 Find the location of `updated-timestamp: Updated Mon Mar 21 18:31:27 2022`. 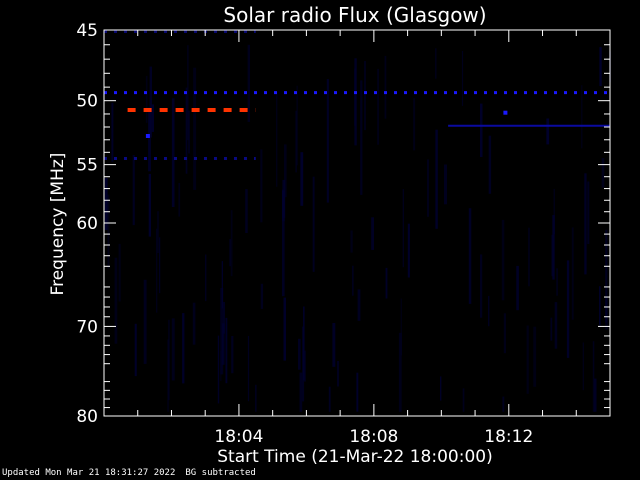

updated-timestamp: Updated Mon Mar 21 18:31:27 2022 is located at coordinates (89, 473).